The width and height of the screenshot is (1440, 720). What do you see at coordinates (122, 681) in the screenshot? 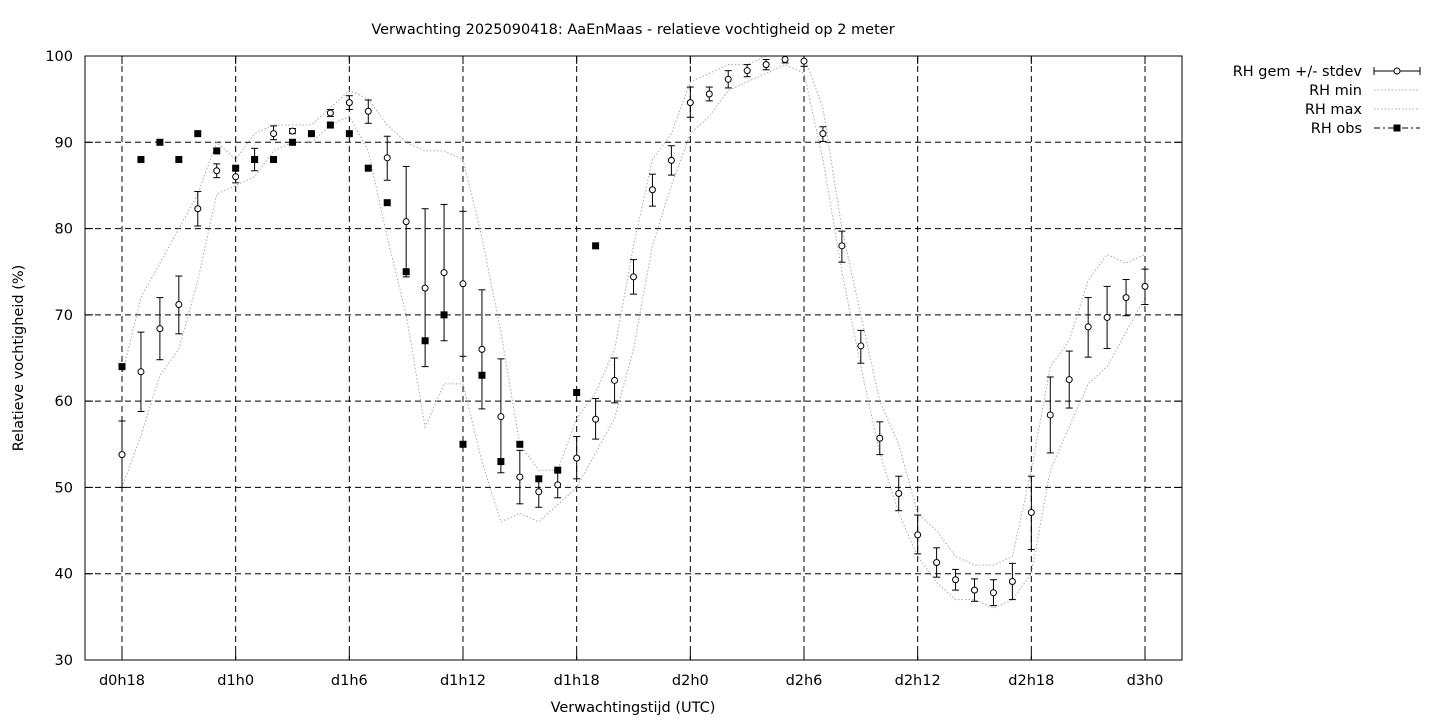
I see `x-tick-label: d0h18` at bounding box center [122, 681].